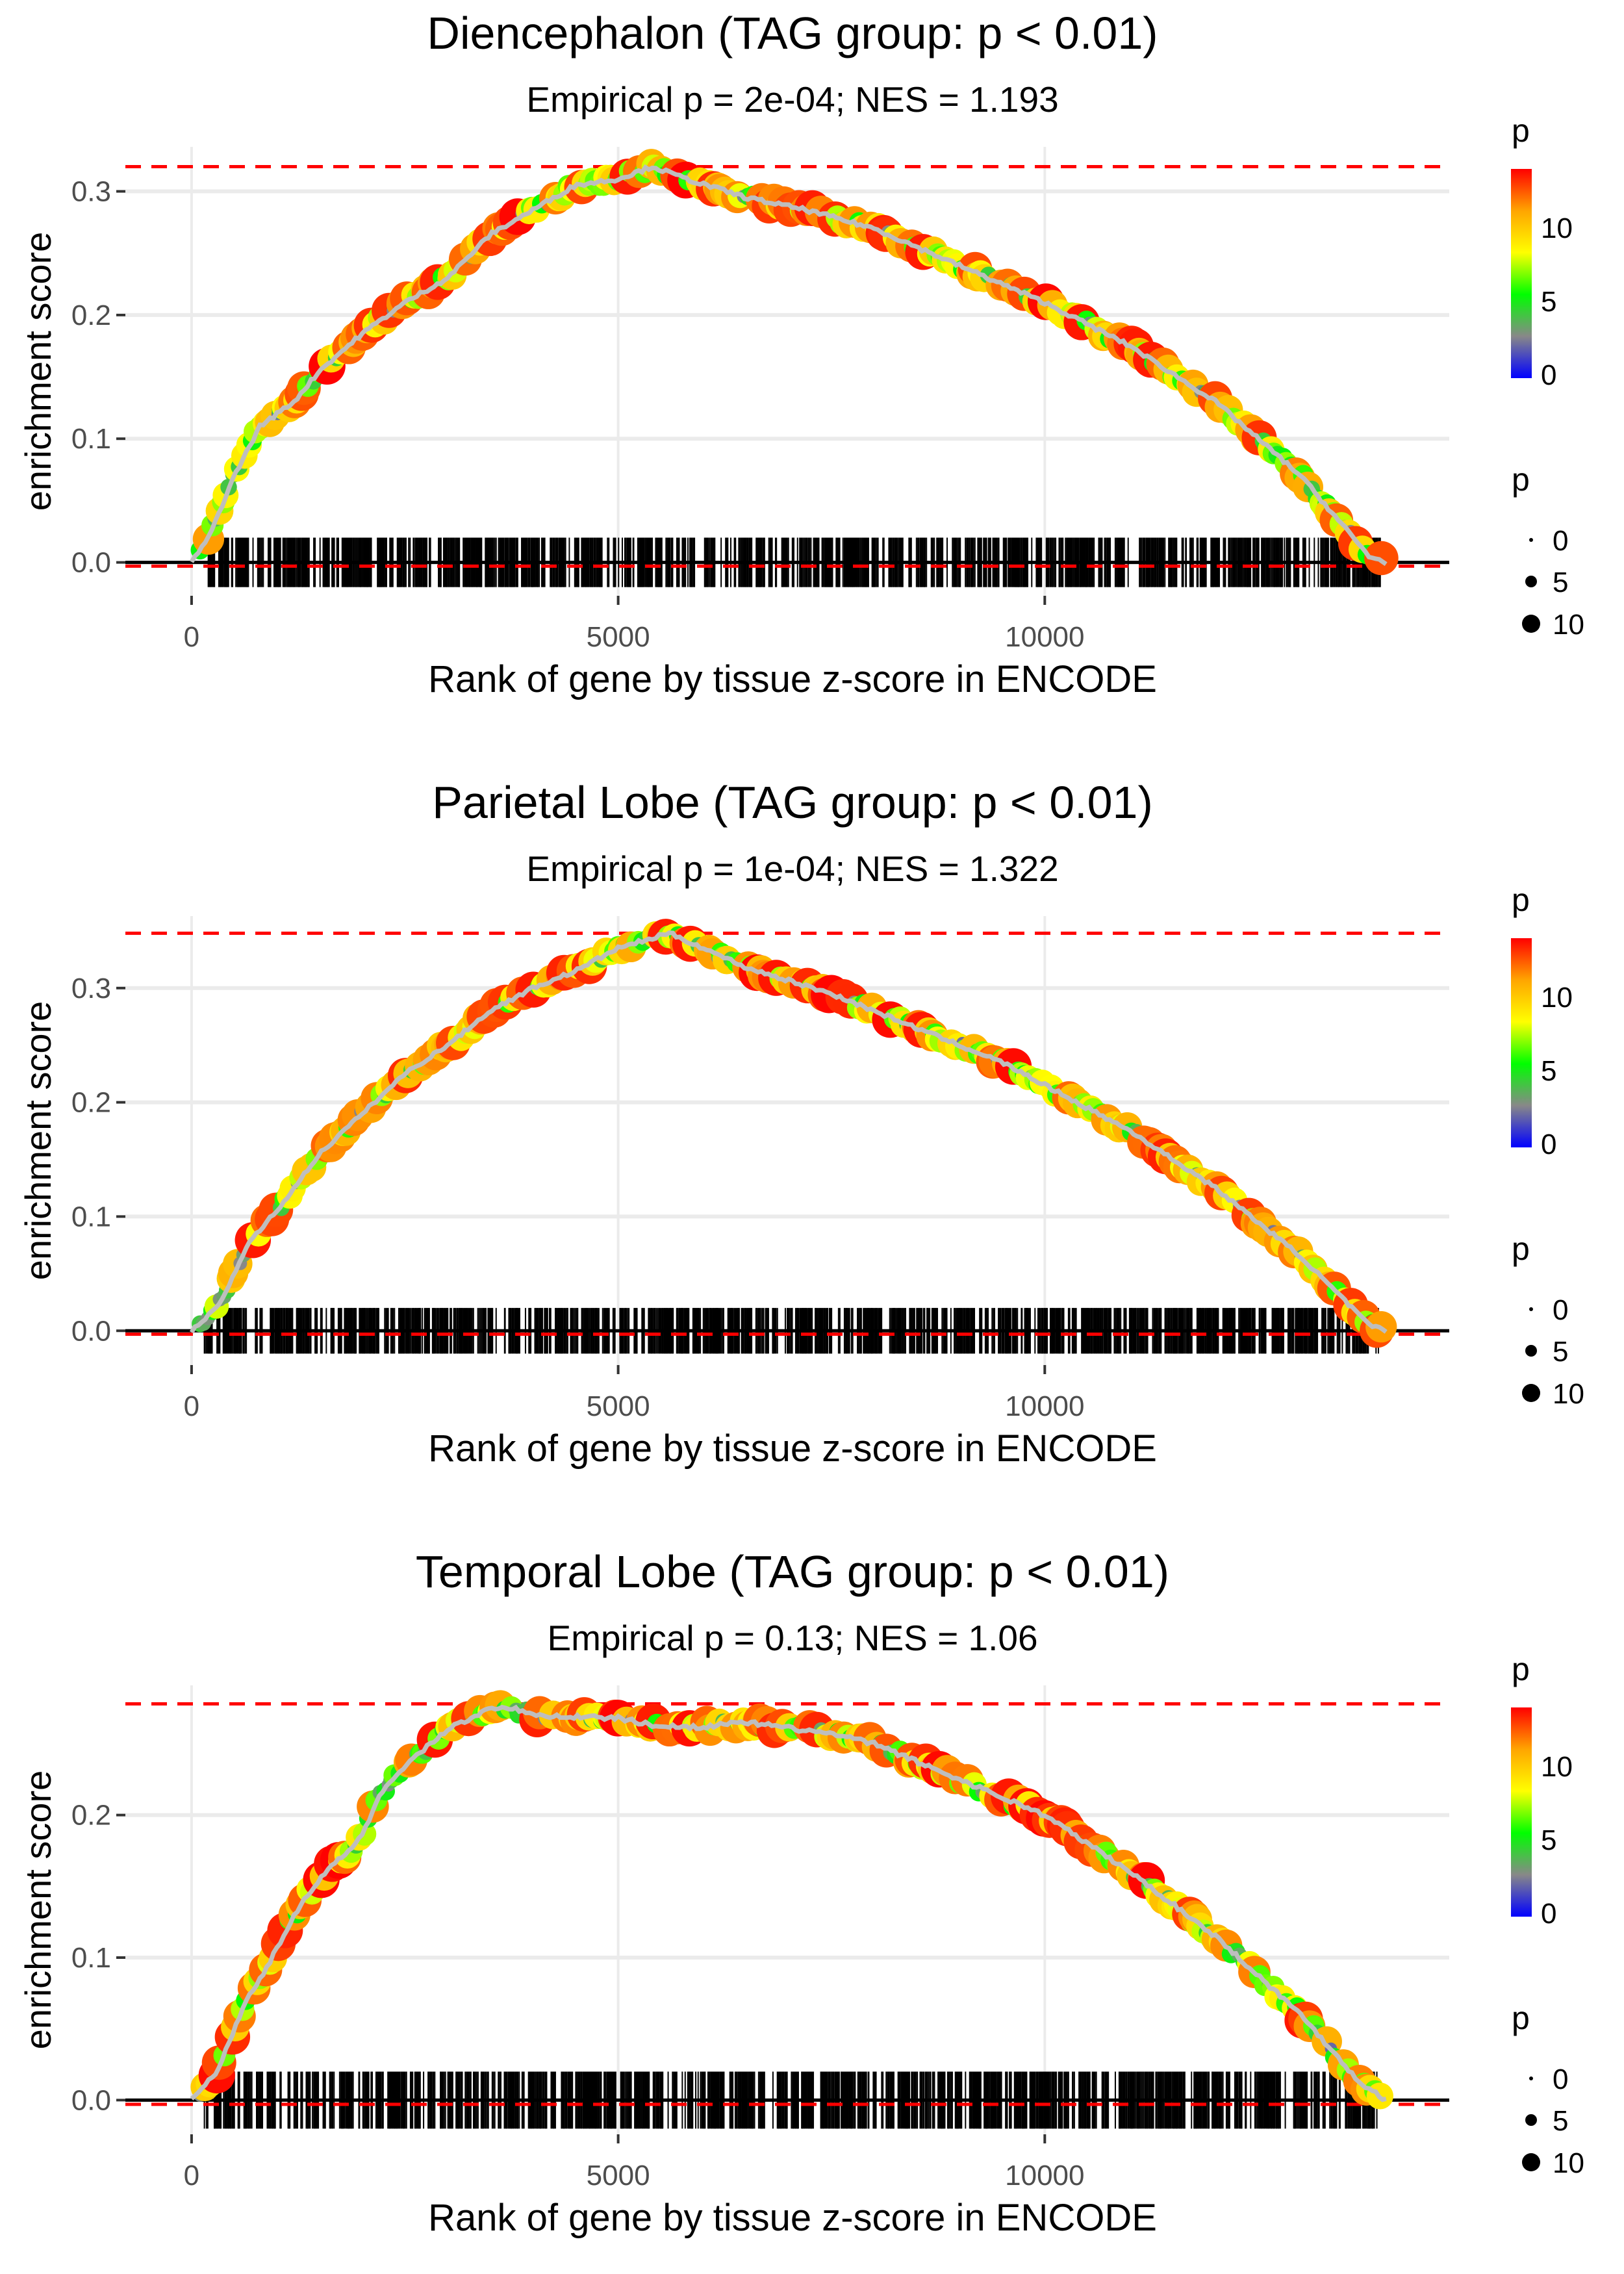  What do you see at coordinates (792, 33) in the screenshot?
I see `chart-title: Diencephalon (TAG group: p < 0.01)` at bounding box center [792, 33].